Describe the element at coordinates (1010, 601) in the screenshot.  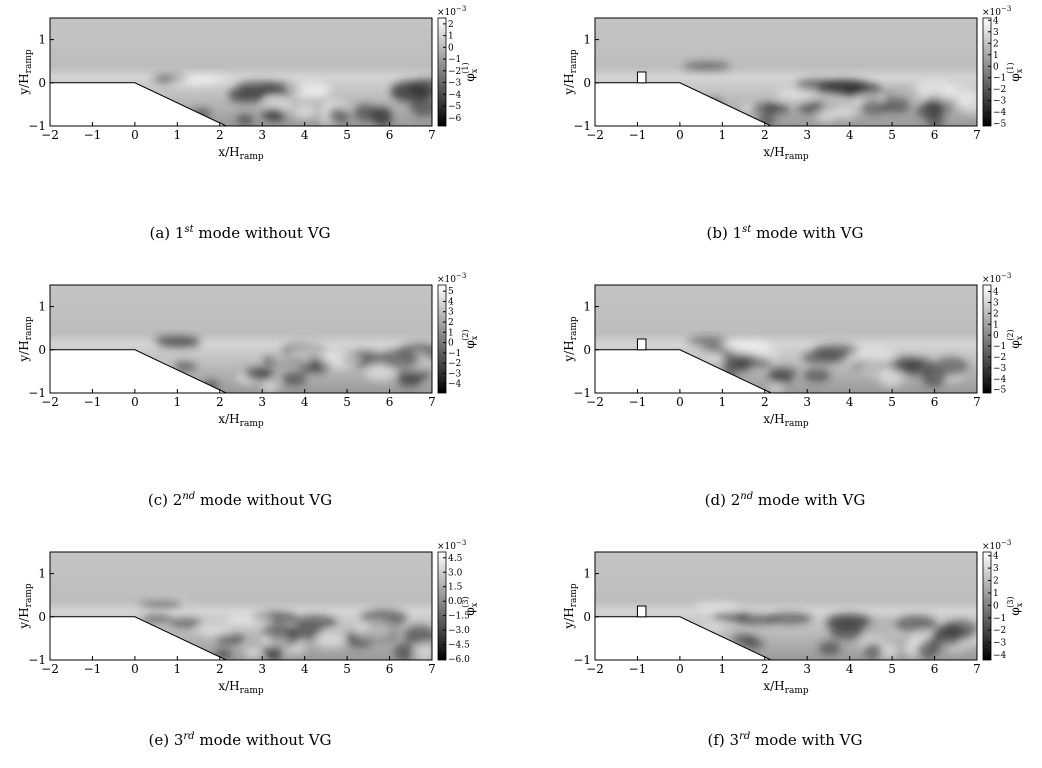
I see `colorbar-label-sup: (3)` at that location.